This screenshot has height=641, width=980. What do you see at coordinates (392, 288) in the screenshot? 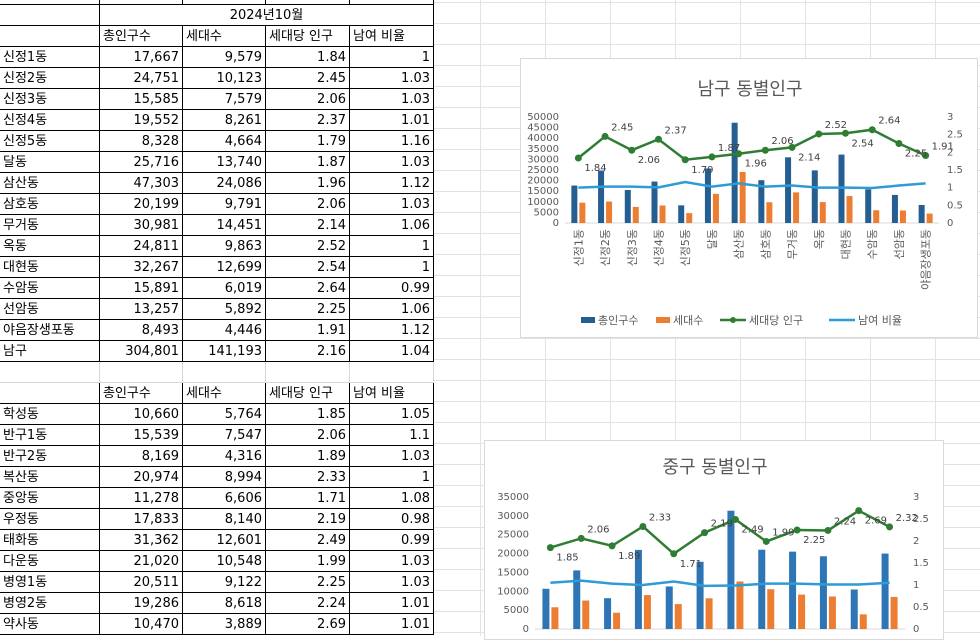
I see `table-cell: 0.99` at bounding box center [392, 288].